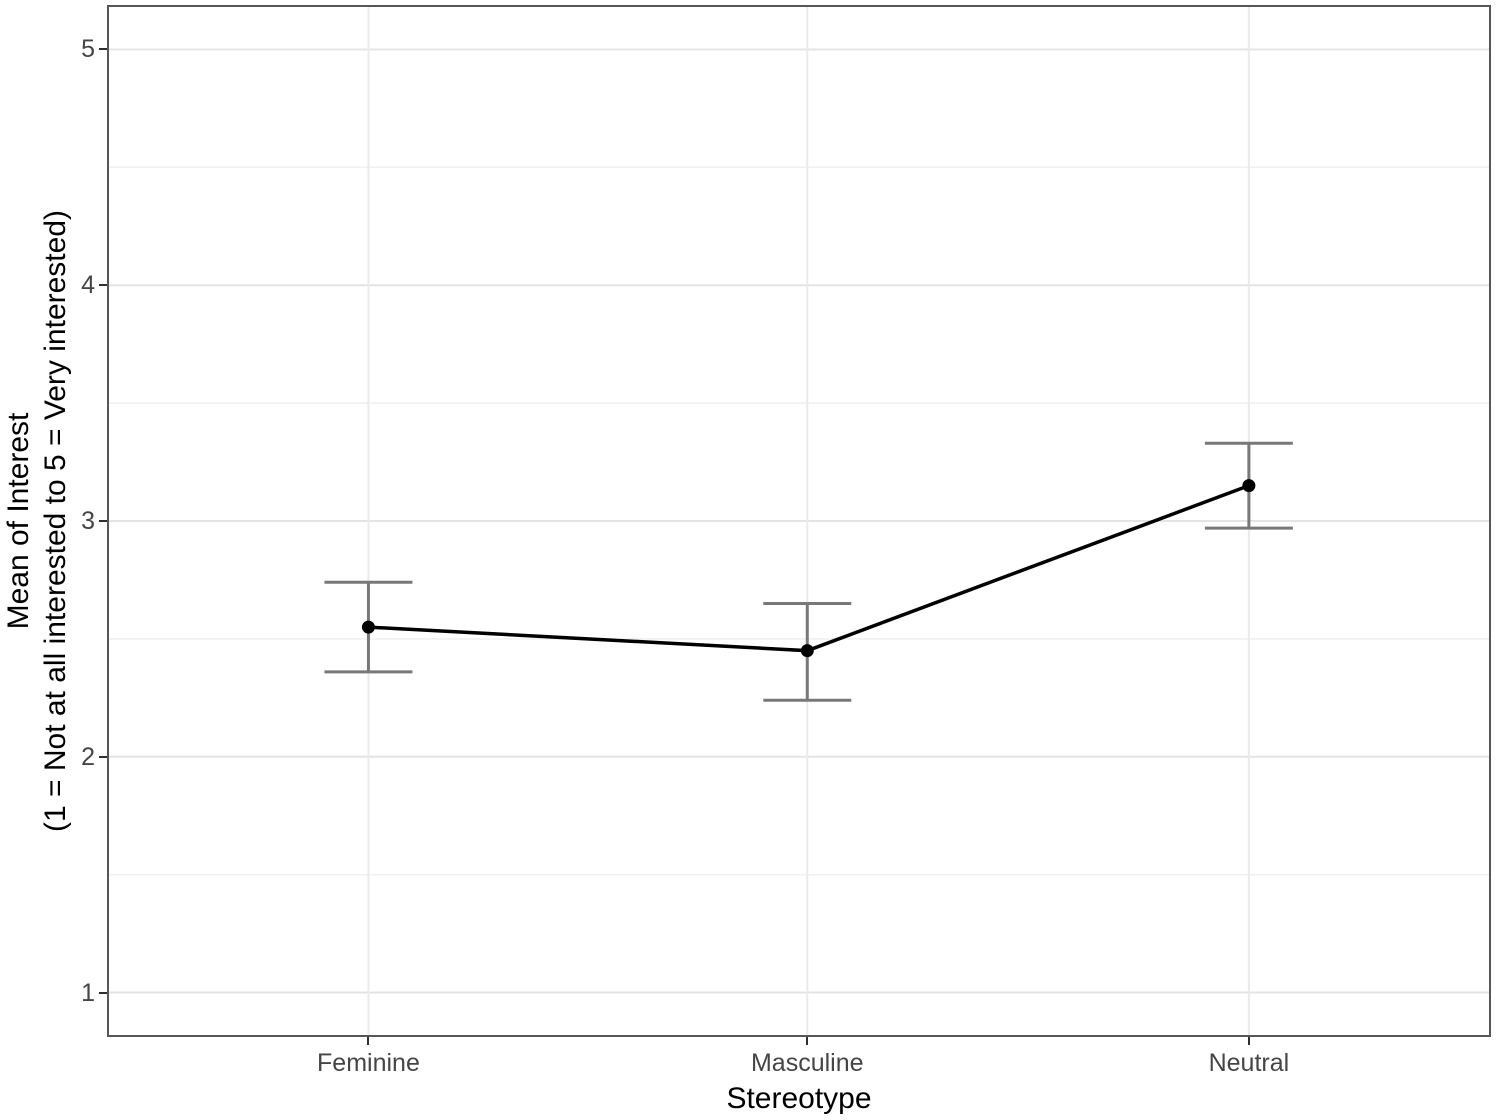  I want to click on x-tick-label: Masculine, so click(807, 1063).